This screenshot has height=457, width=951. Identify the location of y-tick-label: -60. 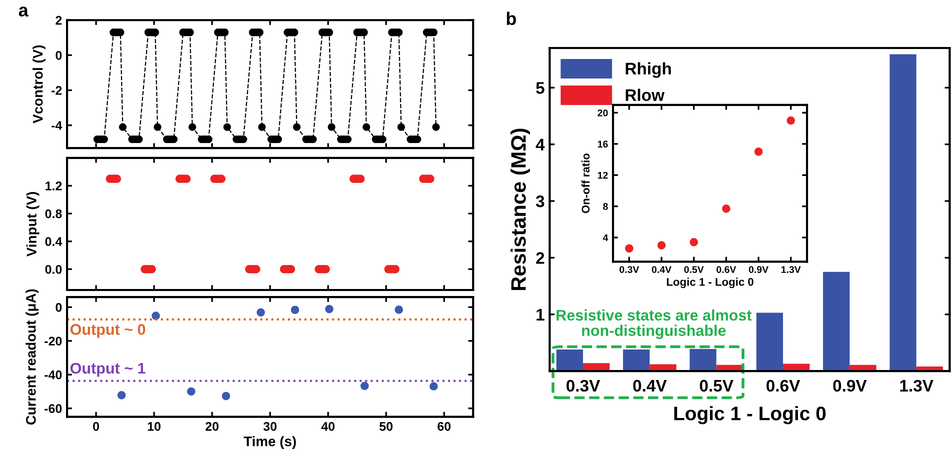
(53, 409).